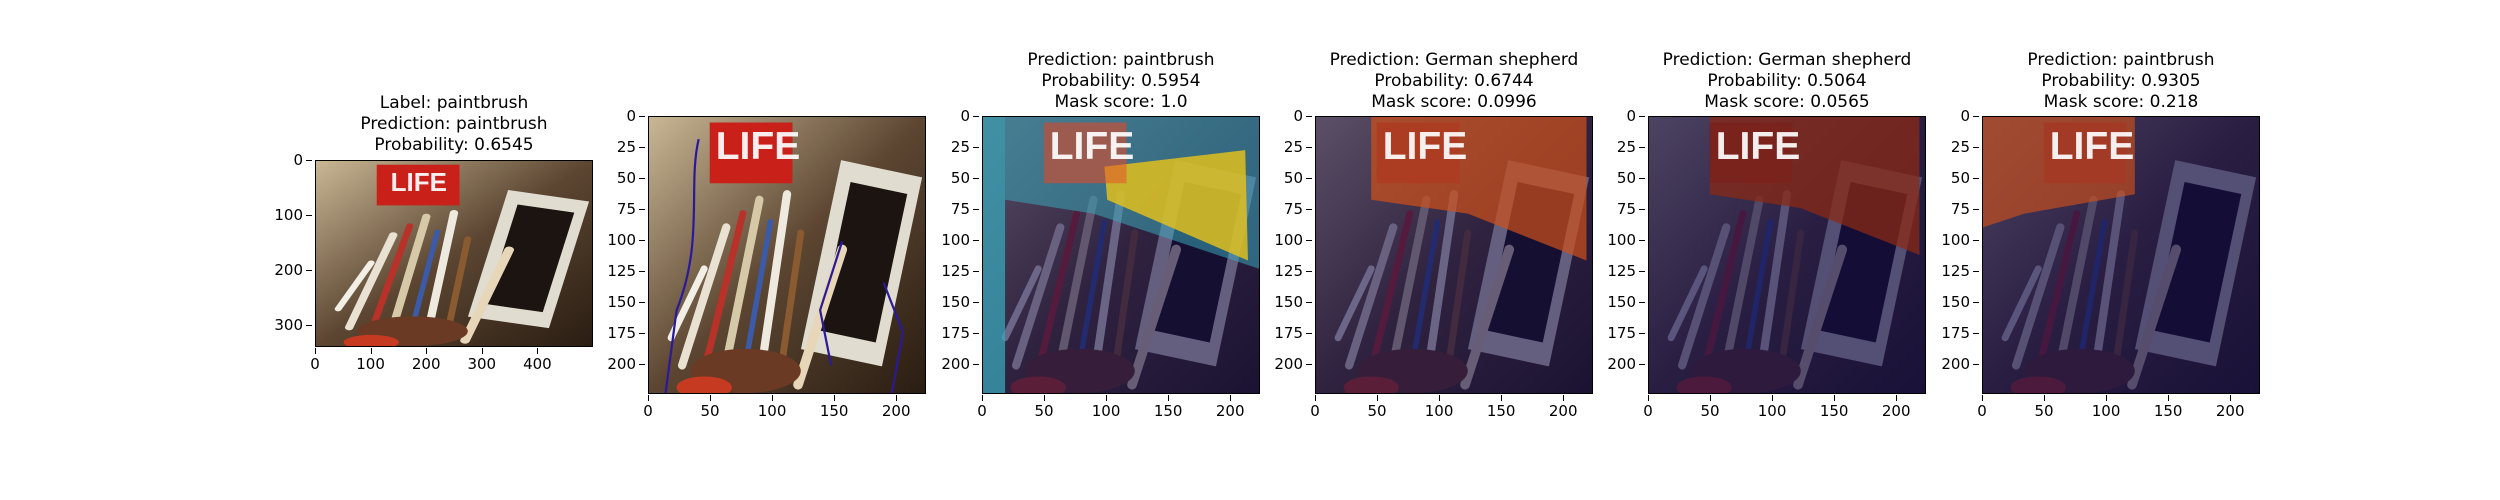 This screenshot has width=2500, height=500. What do you see at coordinates (1454, 81) in the screenshot?
I see `panel-title-line: Probability: 0.6744` at bounding box center [1454, 81].